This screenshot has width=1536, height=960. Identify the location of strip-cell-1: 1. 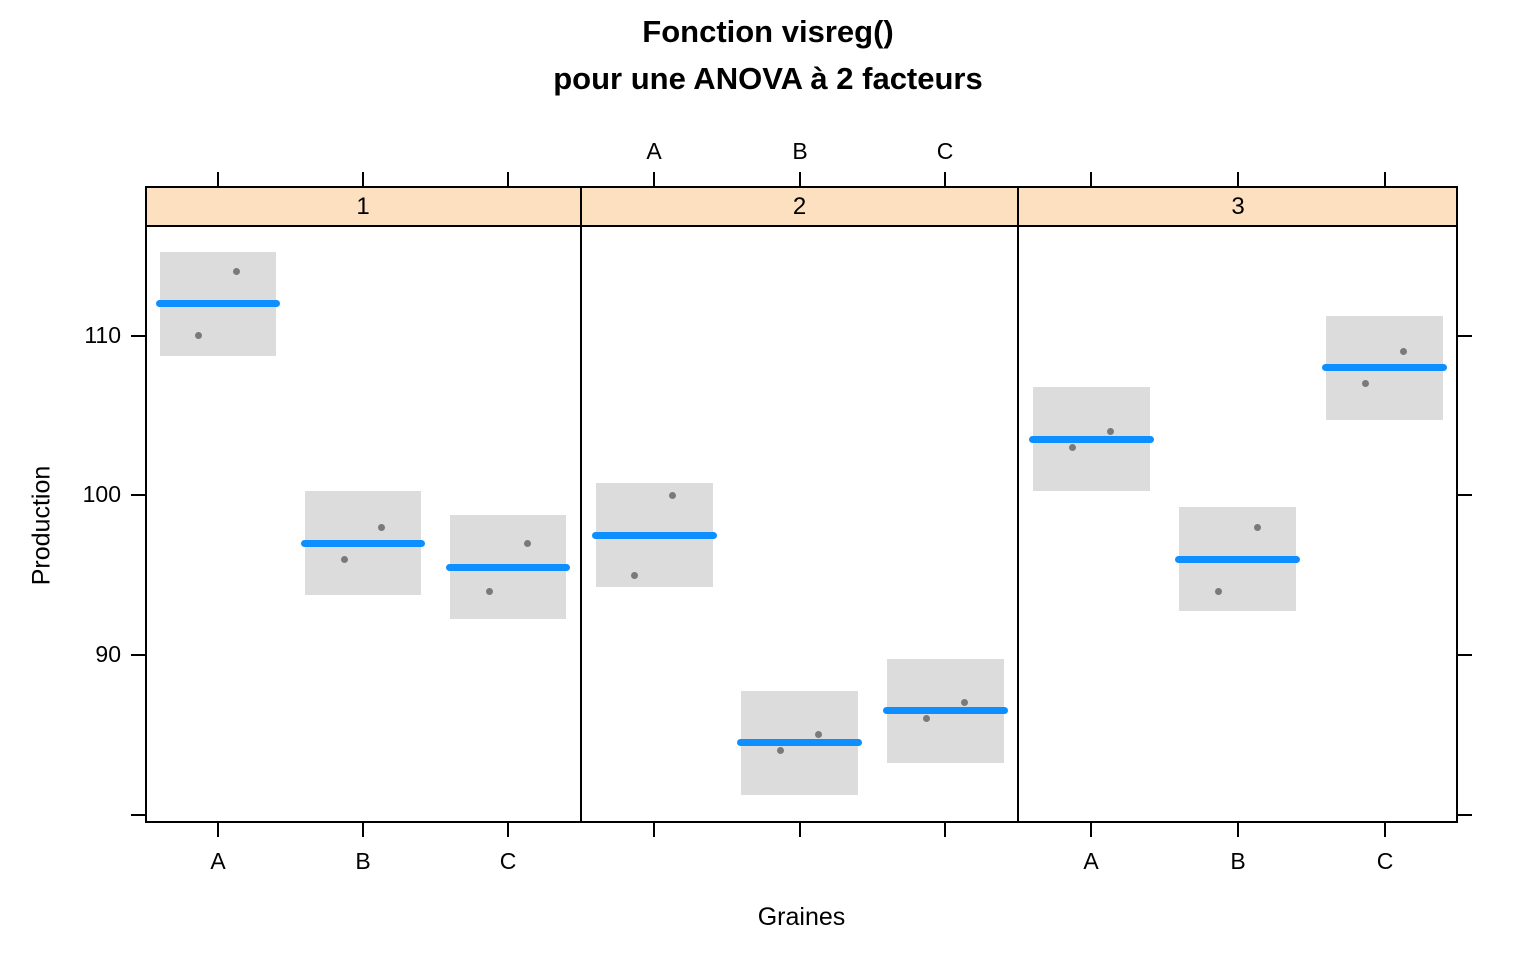
(363, 206).